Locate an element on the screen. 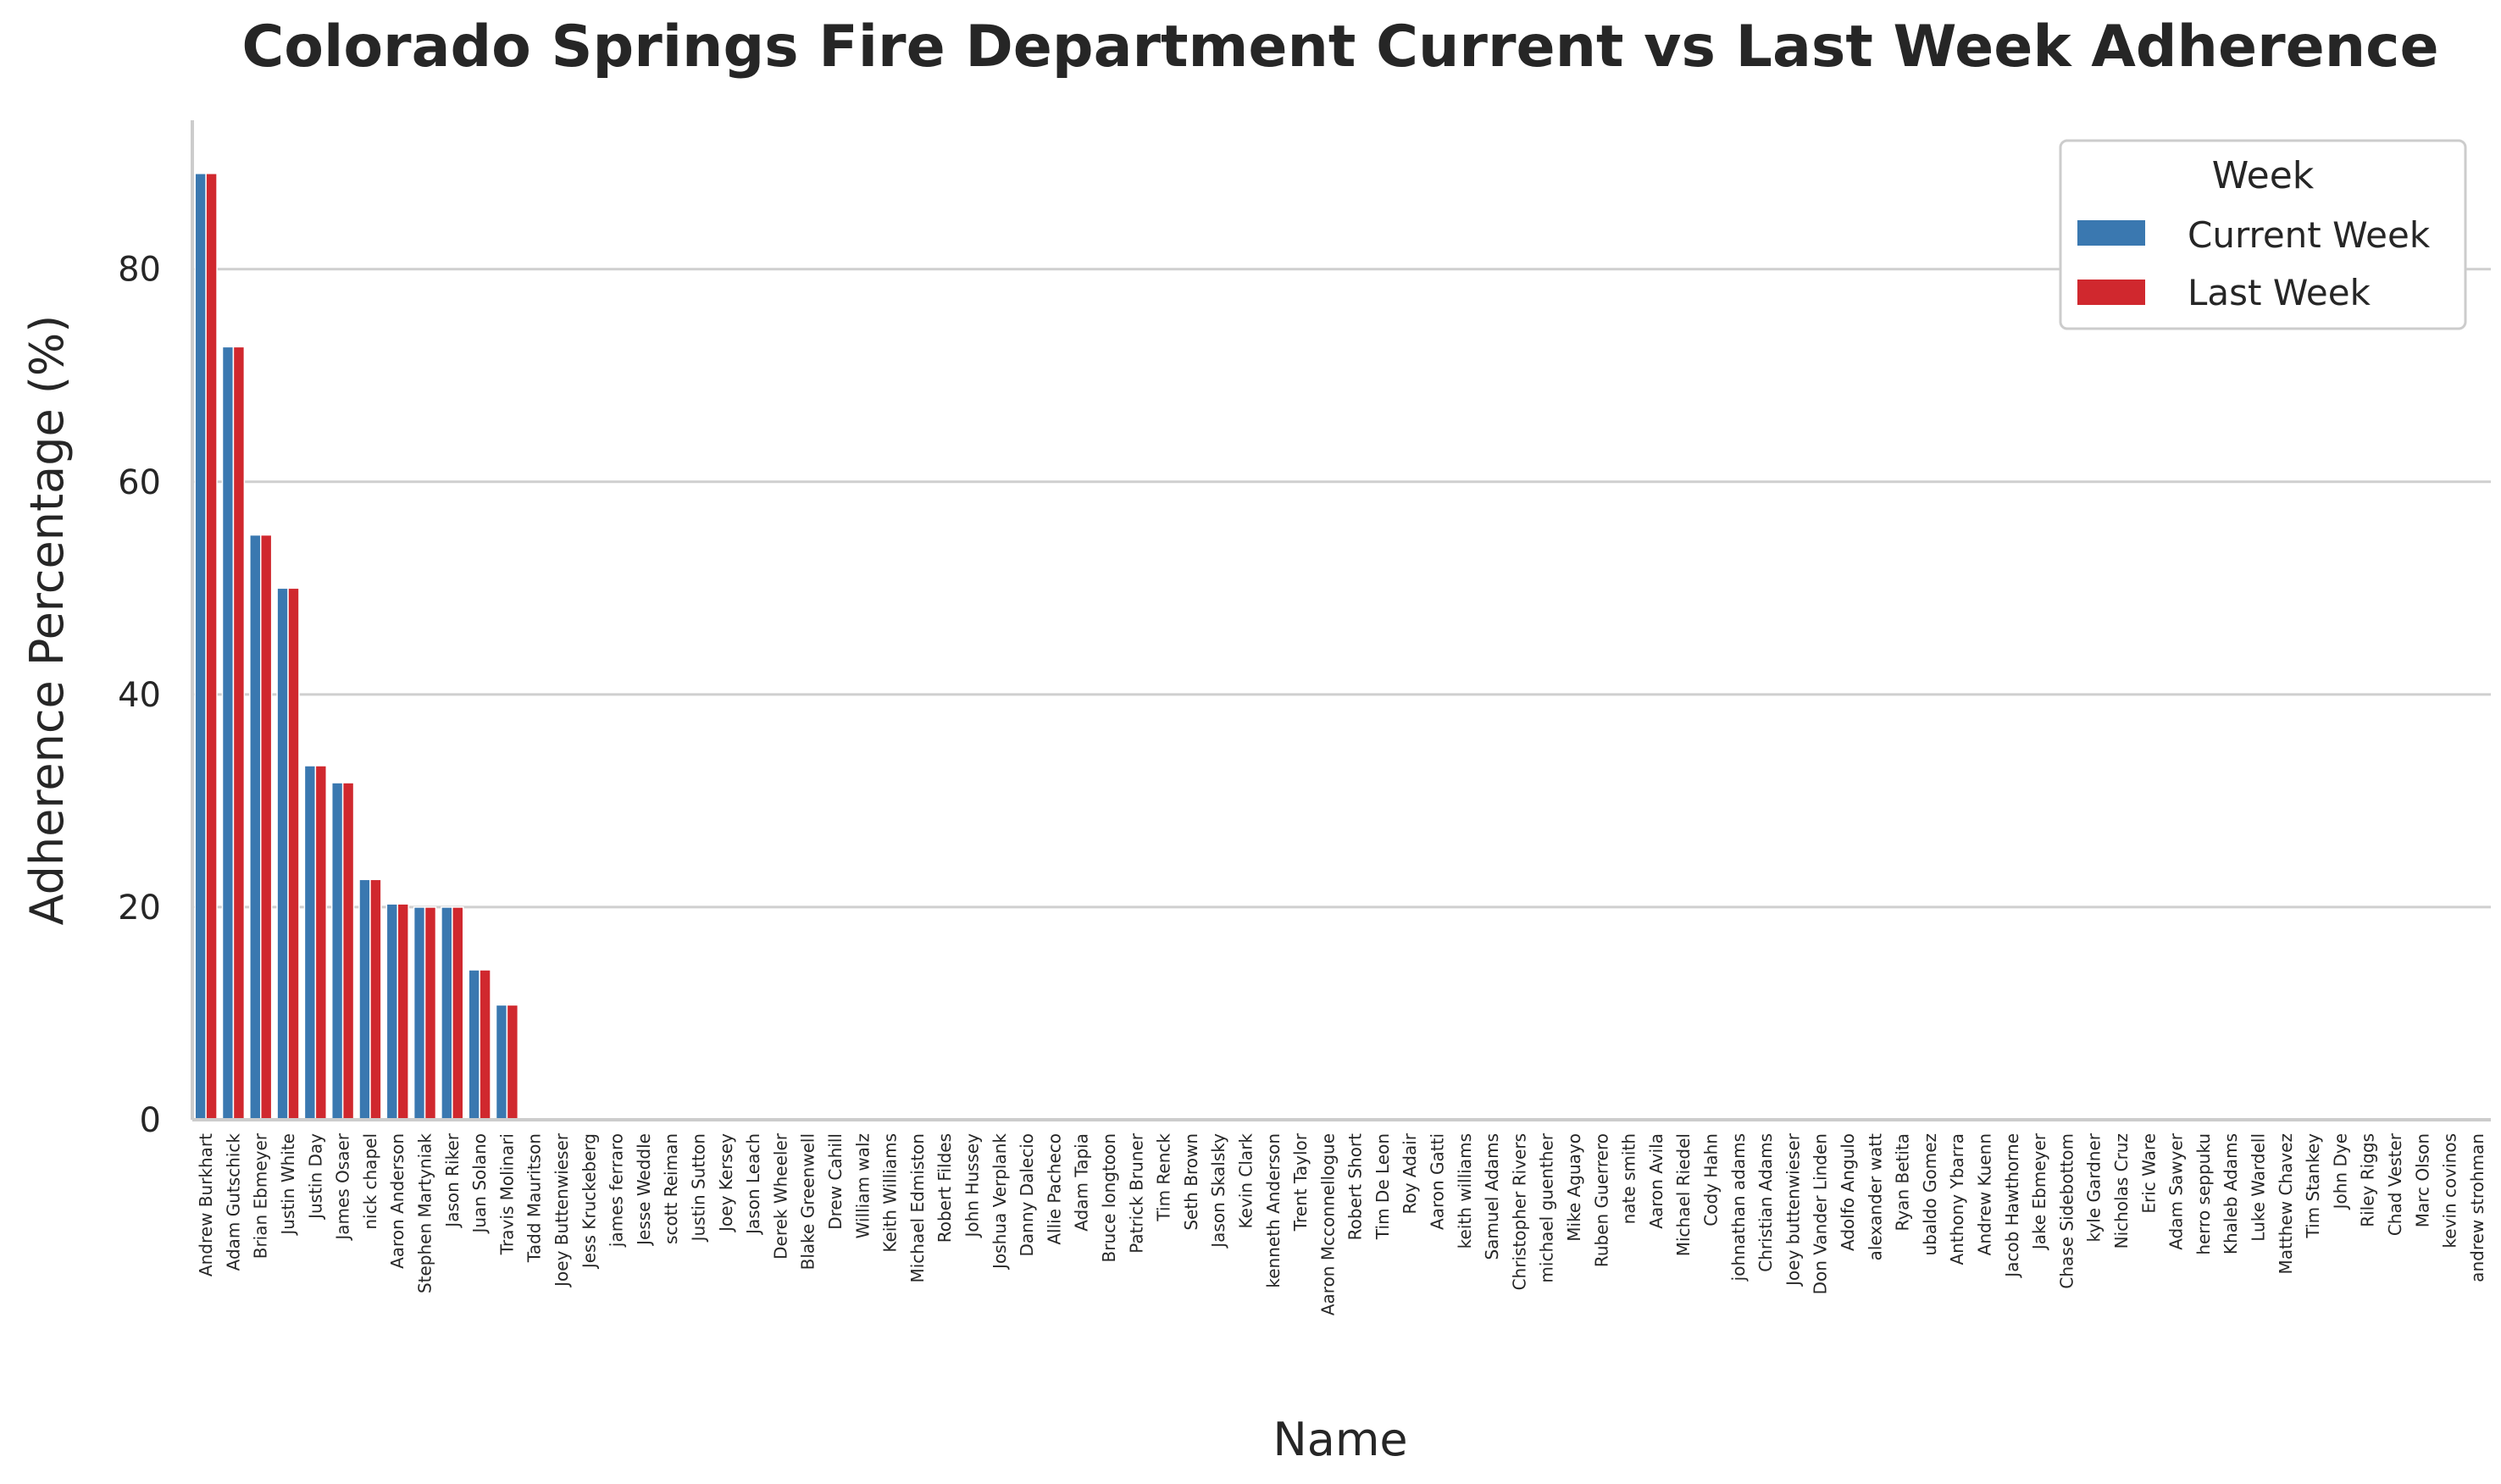 The width and height of the screenshot is (2501, 1484). x-tick-label: Tadd Mauritson is located at coordinates (534, 1198).